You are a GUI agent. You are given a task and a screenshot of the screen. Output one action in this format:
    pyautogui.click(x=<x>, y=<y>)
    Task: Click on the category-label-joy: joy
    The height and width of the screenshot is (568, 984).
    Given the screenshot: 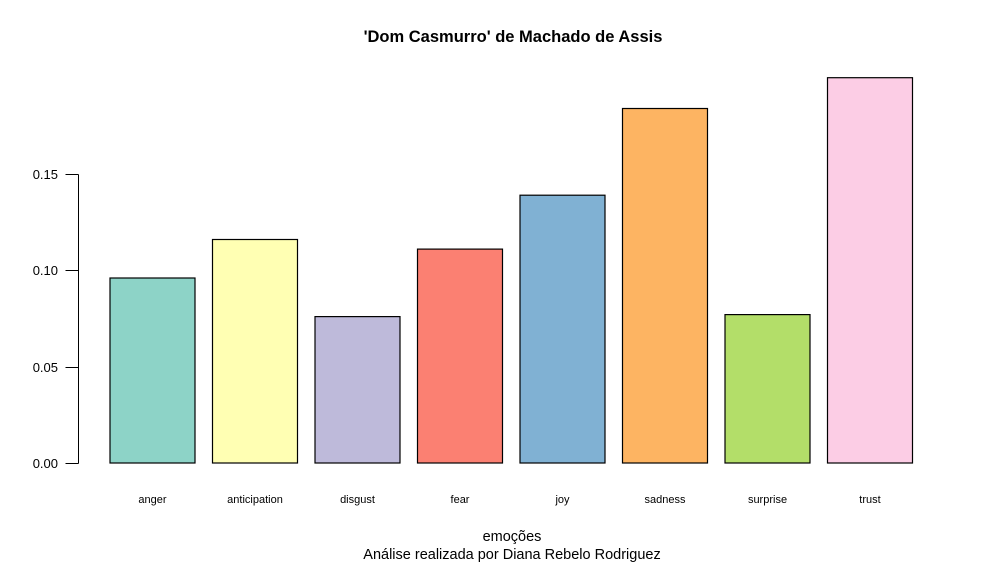 What is the action you would take?
    pyautogui.click(x=562, y=500)
    